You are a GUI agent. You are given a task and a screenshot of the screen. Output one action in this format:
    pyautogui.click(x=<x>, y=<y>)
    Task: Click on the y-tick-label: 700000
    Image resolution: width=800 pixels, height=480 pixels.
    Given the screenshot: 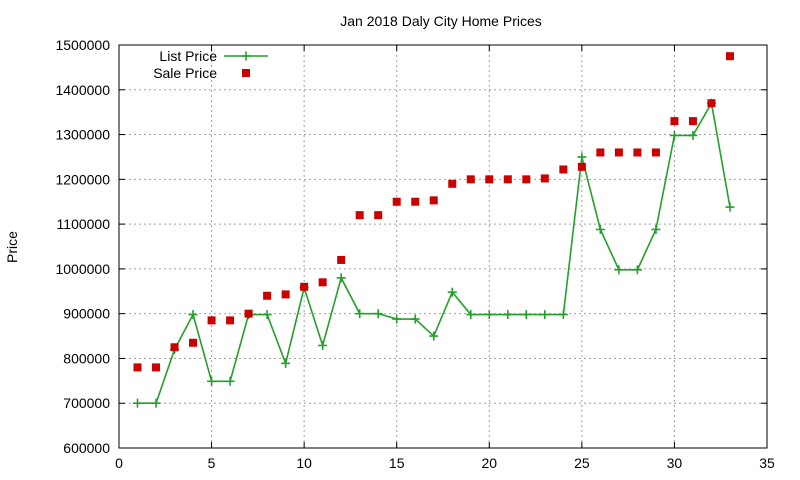 What is the action you would take?
    pyautogui.click(x=86, y=403)
    